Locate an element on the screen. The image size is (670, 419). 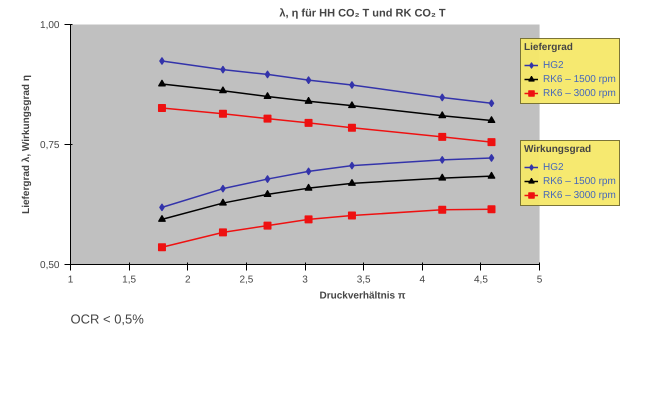
annotation: Wirkungsgrad is located at coordinates (558, 149).